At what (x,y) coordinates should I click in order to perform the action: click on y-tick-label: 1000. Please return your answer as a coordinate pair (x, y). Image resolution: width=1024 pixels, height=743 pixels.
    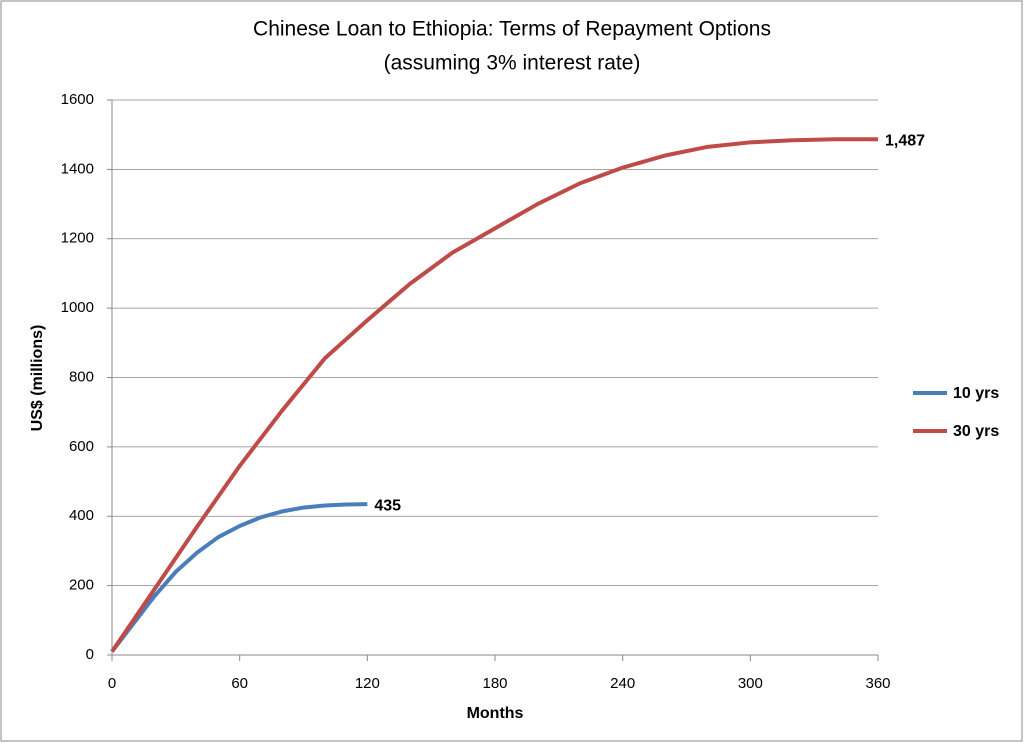
    Looking at the image, I should click on (77, 307).